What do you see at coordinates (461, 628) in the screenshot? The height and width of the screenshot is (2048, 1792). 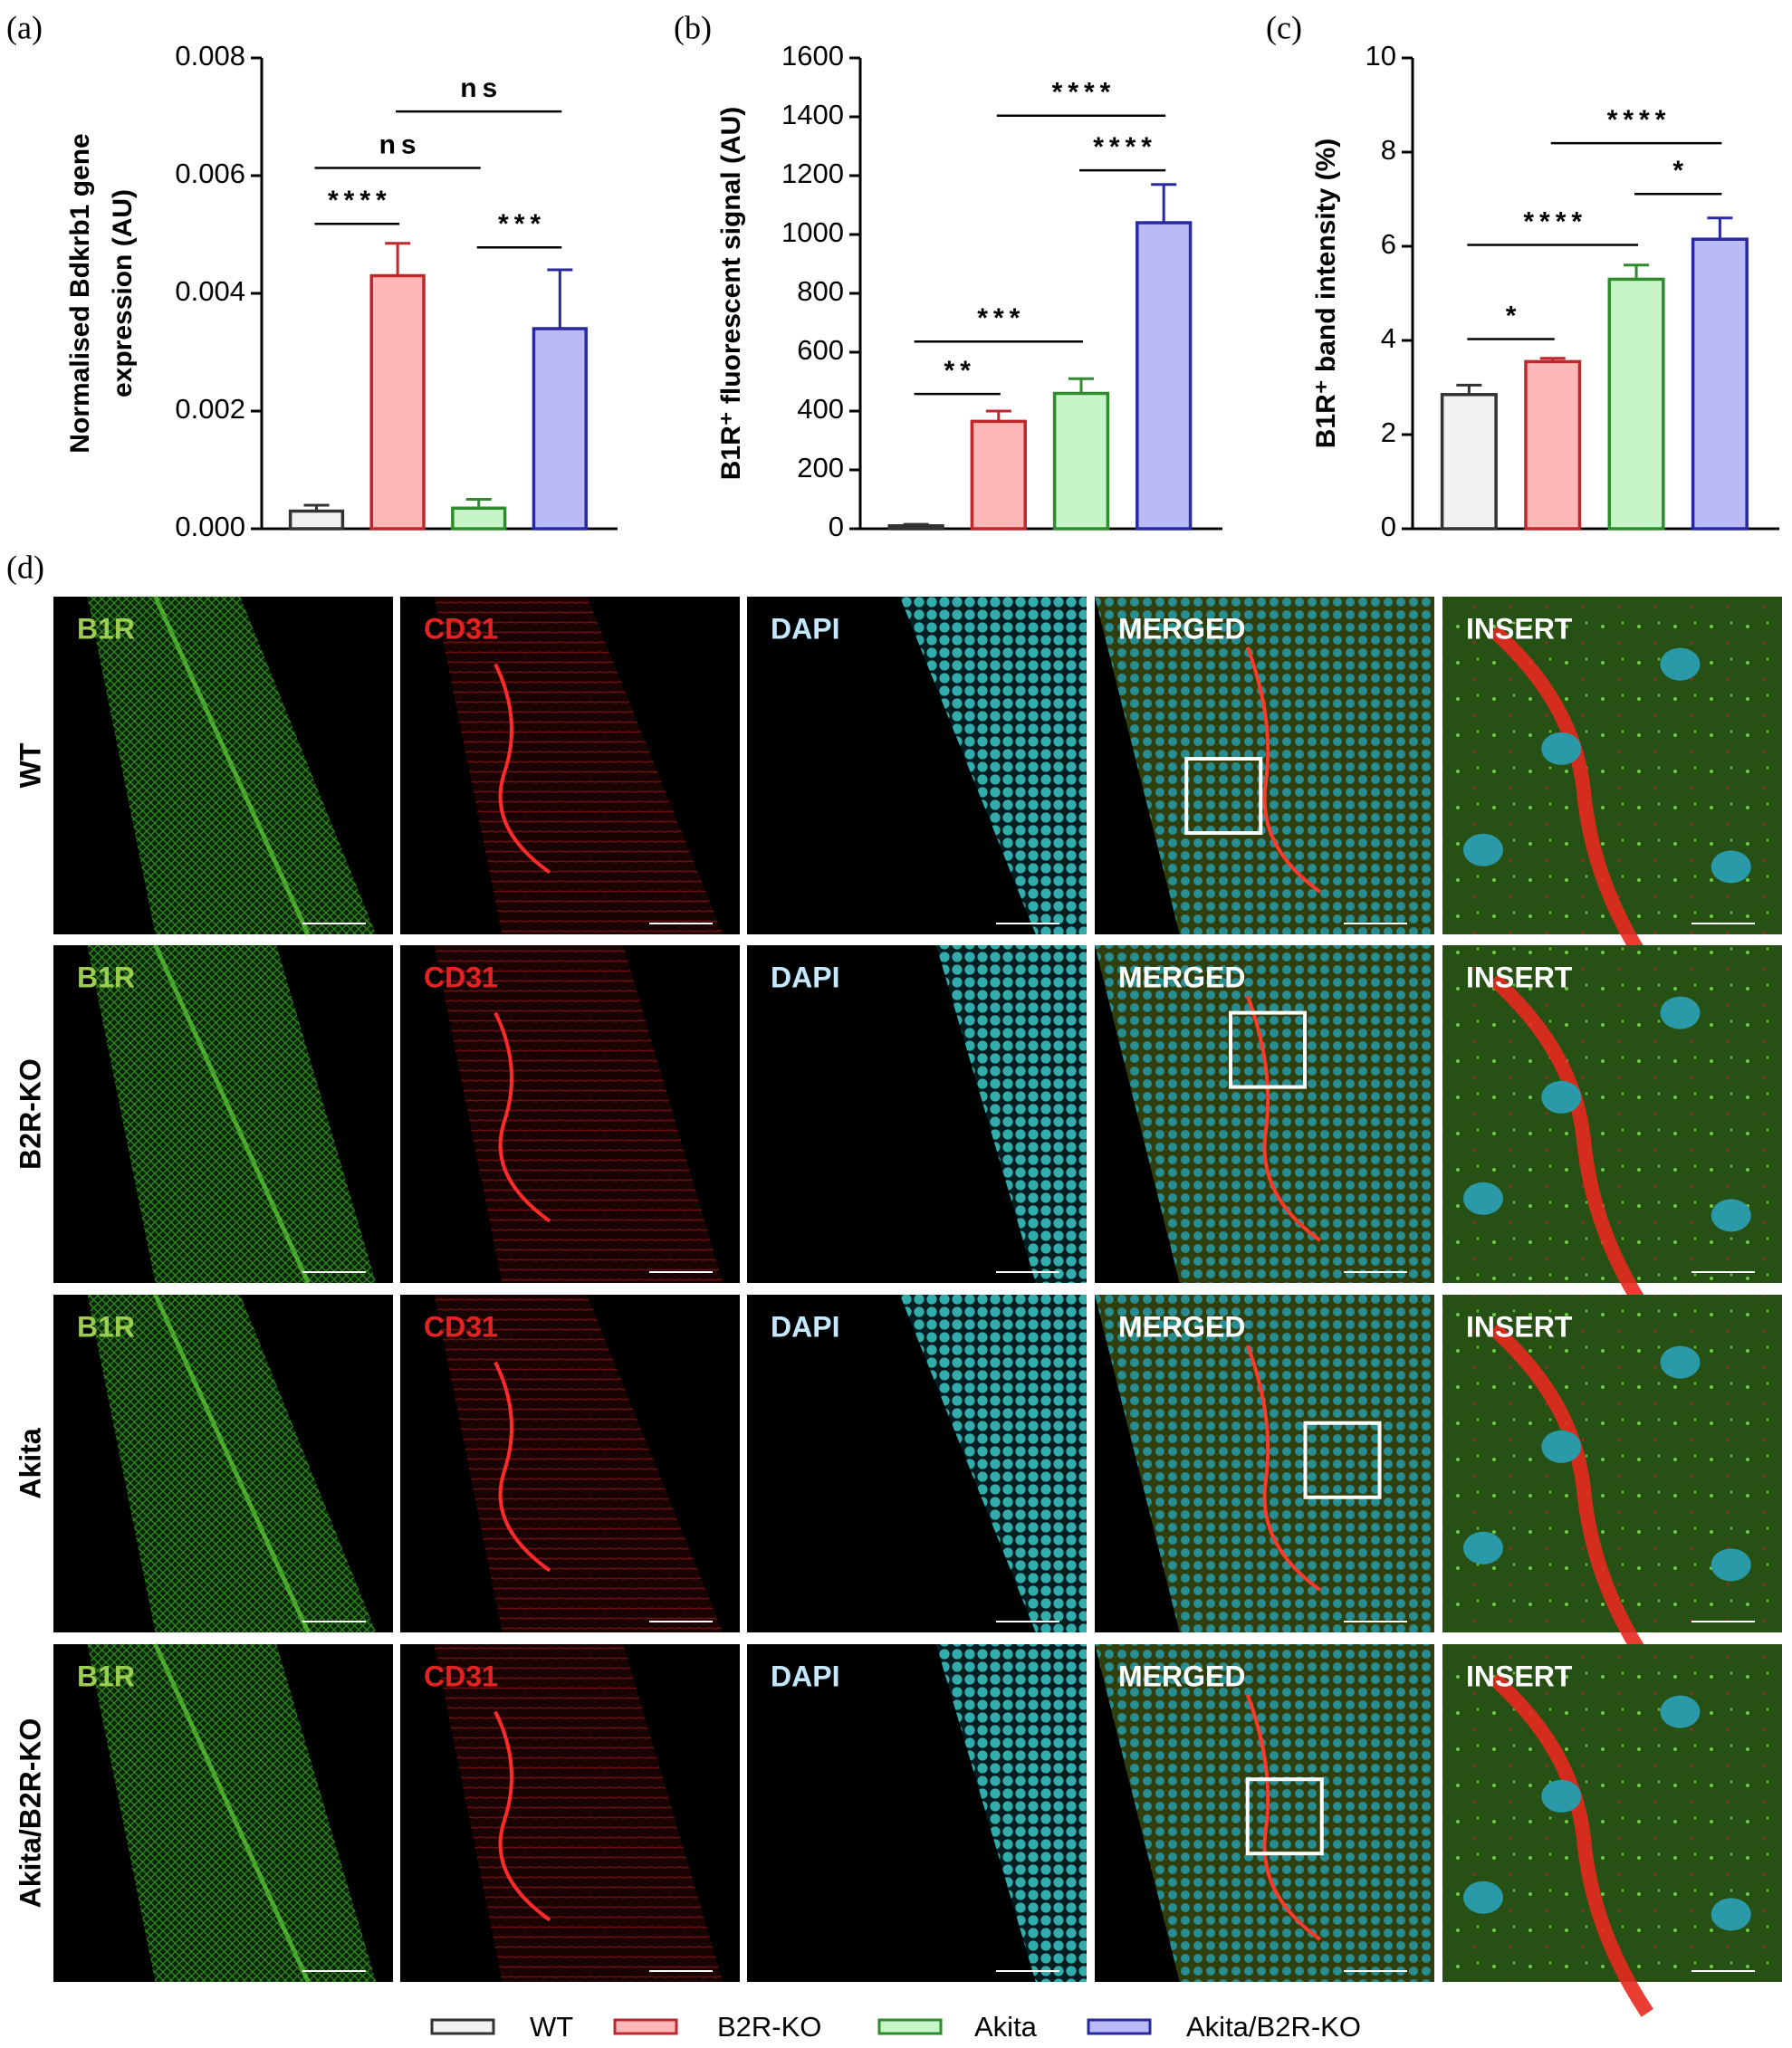 I see `channel-label: CD31` at bounding box center [461, 628].